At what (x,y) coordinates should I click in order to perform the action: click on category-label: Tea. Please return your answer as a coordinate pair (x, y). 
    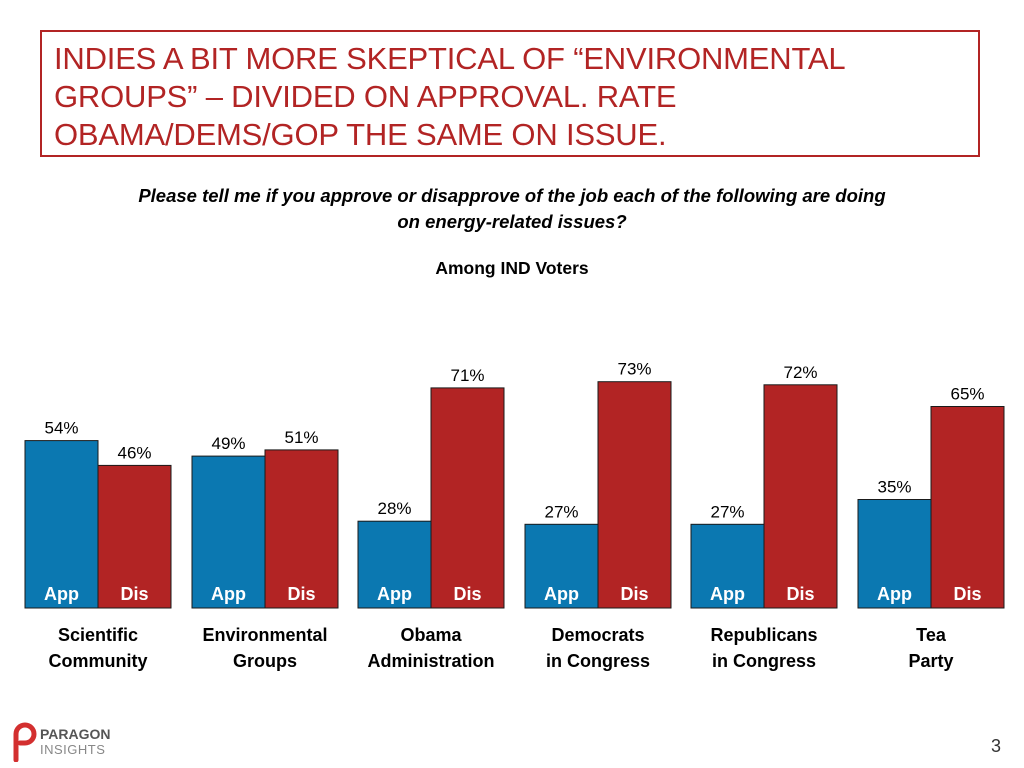
    Looking at the image, I should click on (931, 635).